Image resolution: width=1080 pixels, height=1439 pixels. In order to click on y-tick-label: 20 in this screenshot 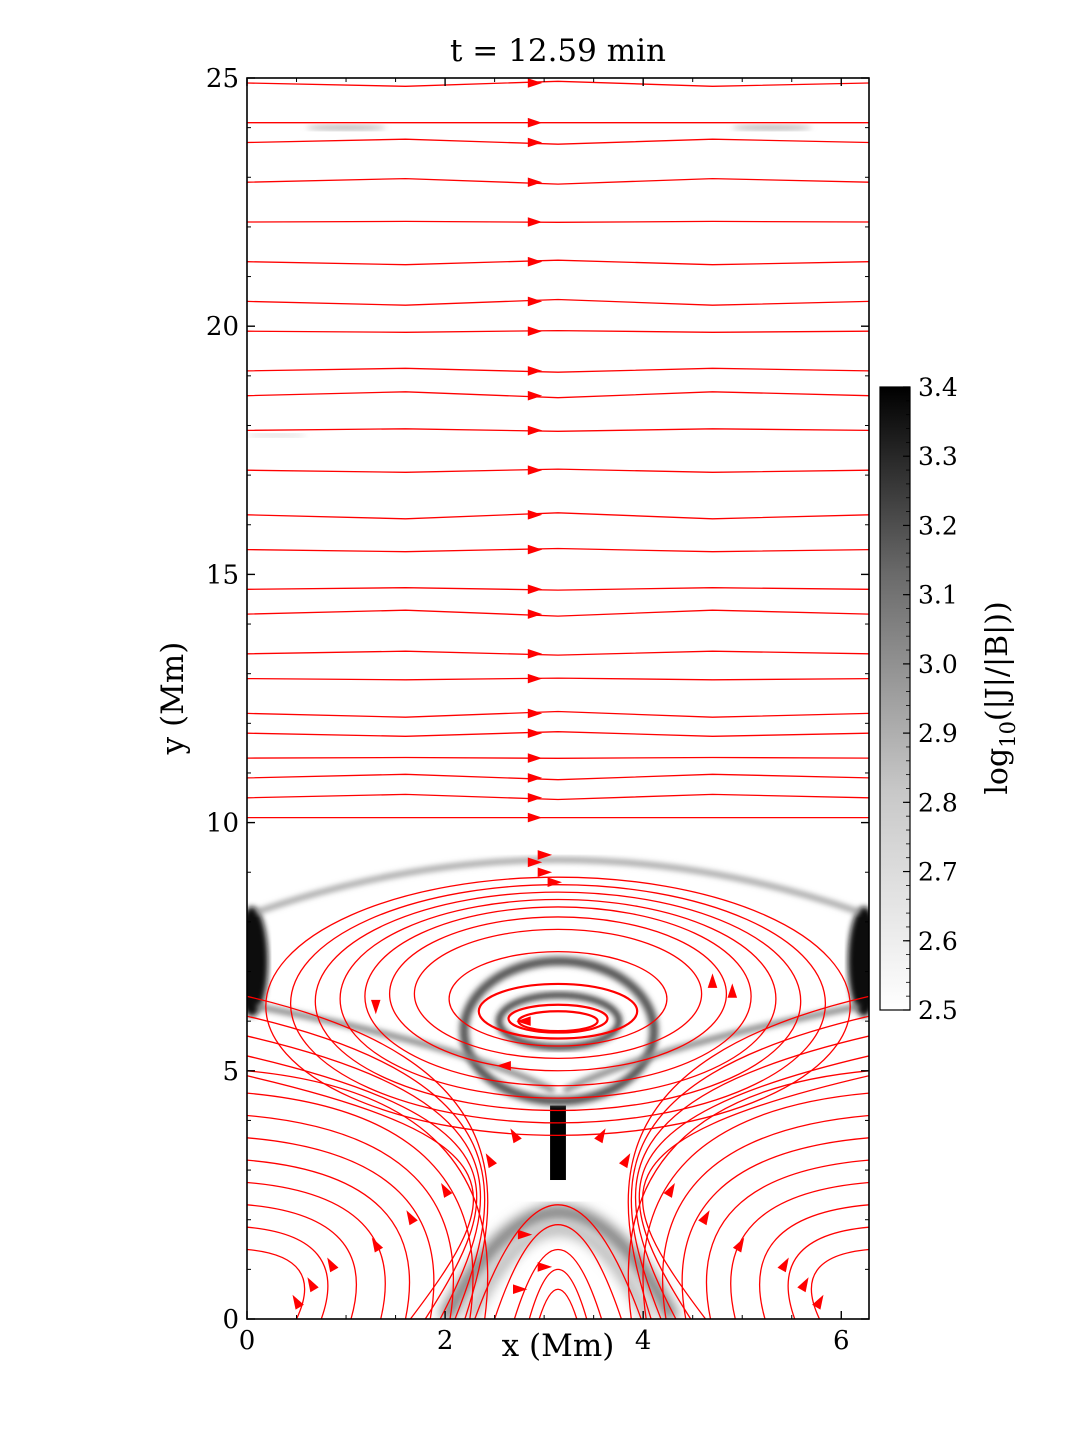, I will do `click(222, 327)`.